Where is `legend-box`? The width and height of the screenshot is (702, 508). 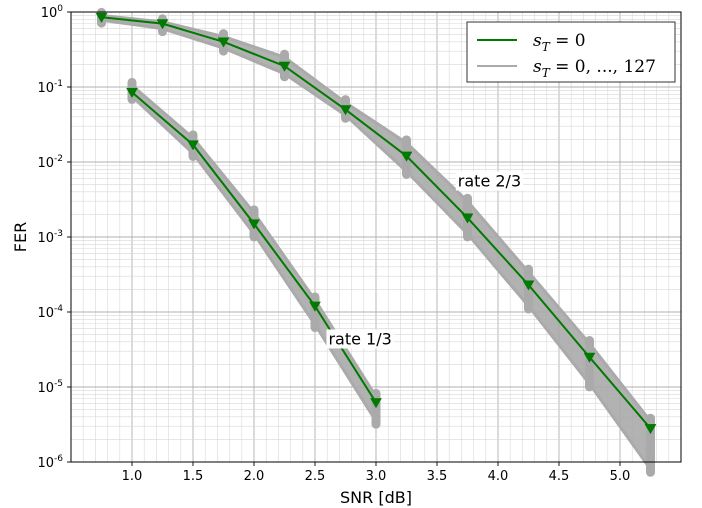 legend-box is located at coordinates (571, 52).